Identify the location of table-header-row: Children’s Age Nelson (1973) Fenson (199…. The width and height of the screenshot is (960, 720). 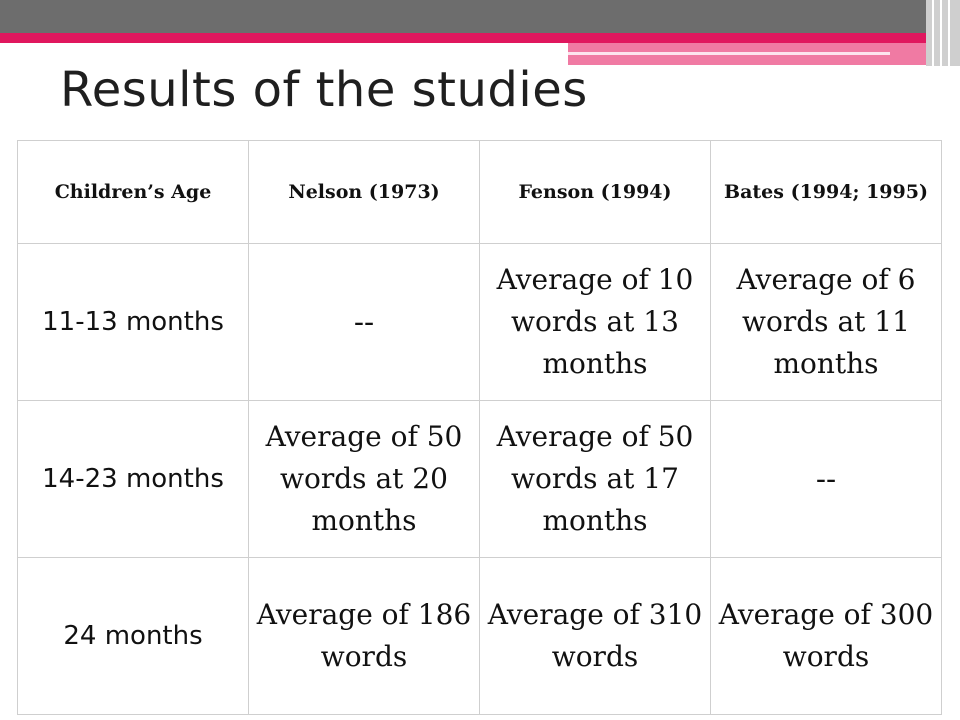
(479, 192).